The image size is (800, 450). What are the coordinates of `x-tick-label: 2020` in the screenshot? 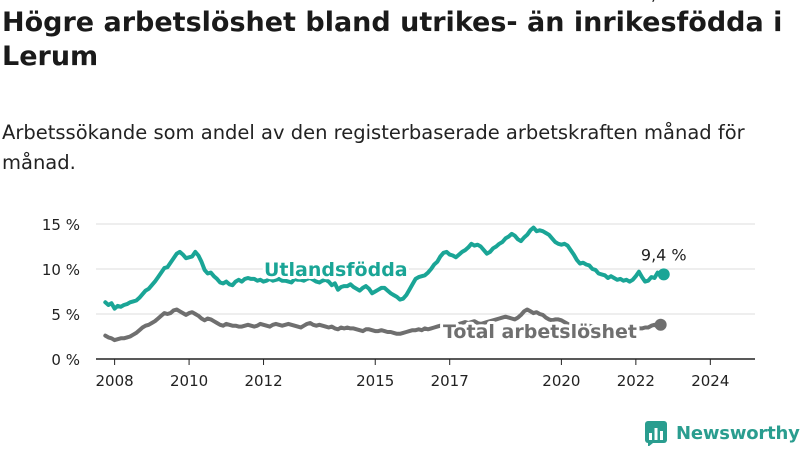 It's located at (561, 381).